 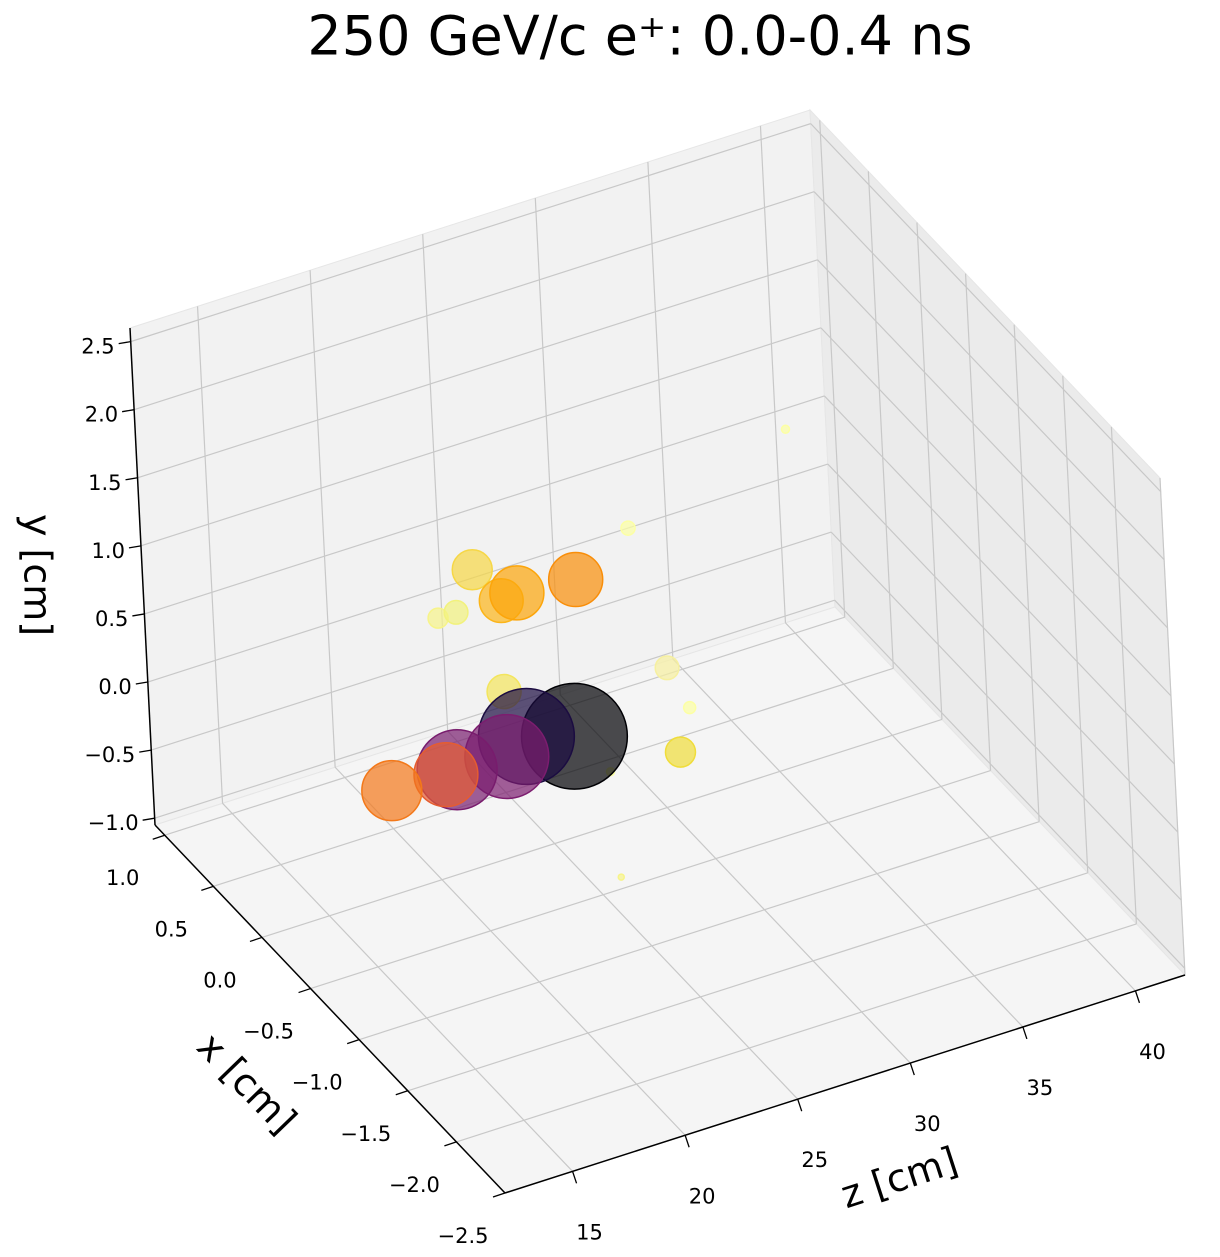 What do you see at coordinates (639, 36) in the screenshot?
I see `chart-title: 250 GeV/c e⁺: 0.0-0.4 ns` at bounding box center [639, 36].